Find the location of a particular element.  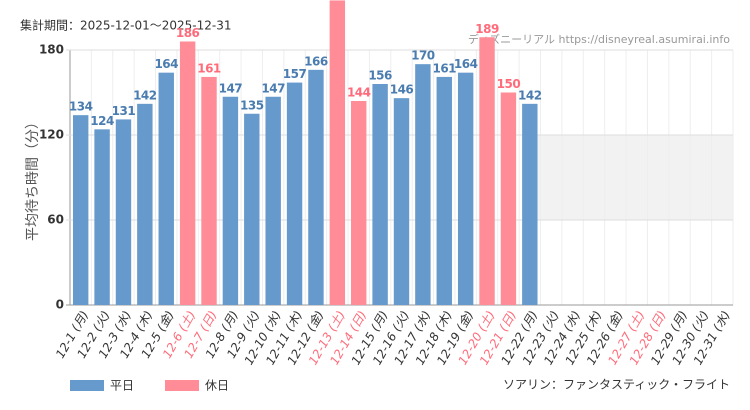

value-label: 135 is located at coordinates (252, 105).